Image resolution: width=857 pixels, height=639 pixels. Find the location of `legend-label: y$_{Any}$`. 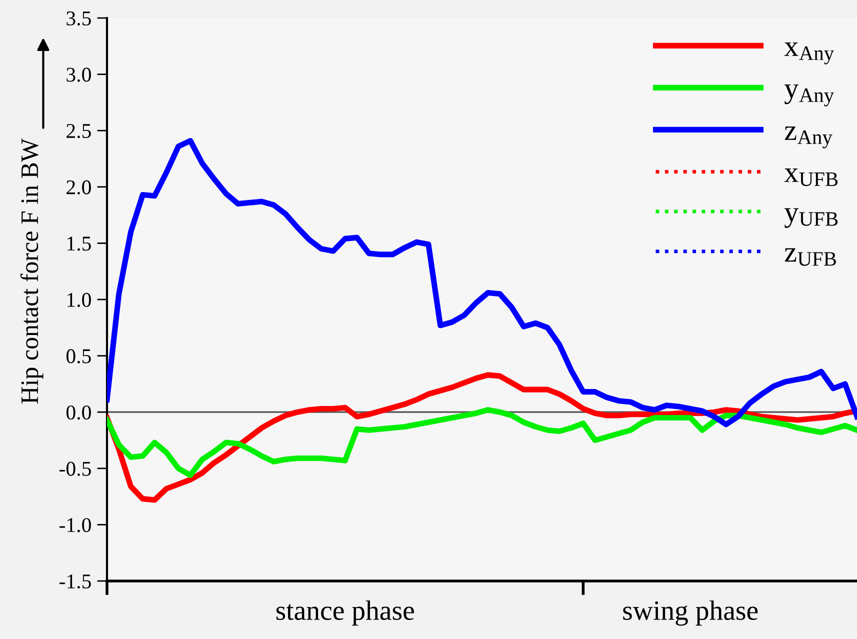

legend-label: y$_{Any}$ is located at coordinates (809, 95).